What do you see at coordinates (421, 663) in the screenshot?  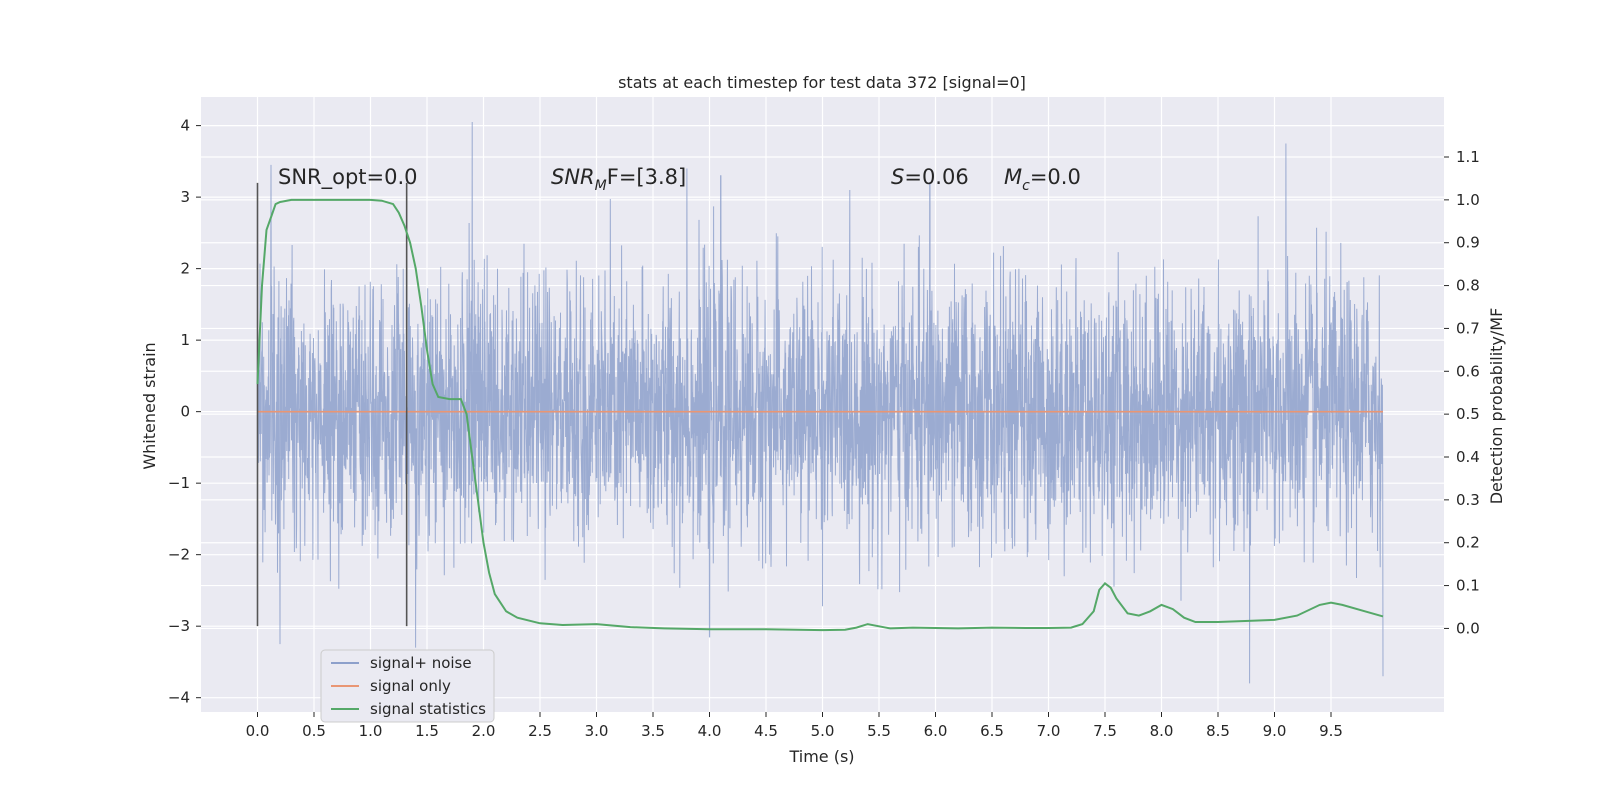 I see `legend-label-noise: signal+ noise` at bounding box center [421, 663].